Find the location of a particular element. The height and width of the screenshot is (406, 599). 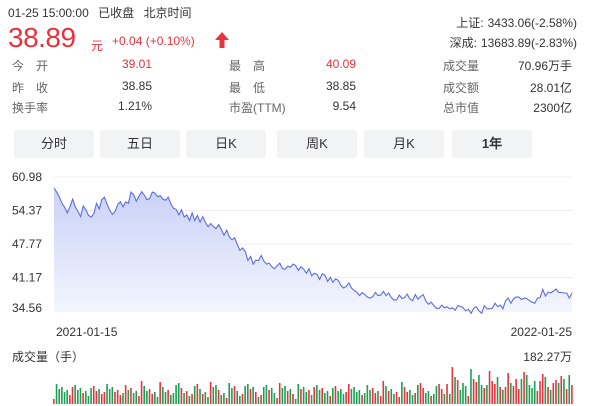

quote-label: 换手率 is located at coordinates (30, 108).